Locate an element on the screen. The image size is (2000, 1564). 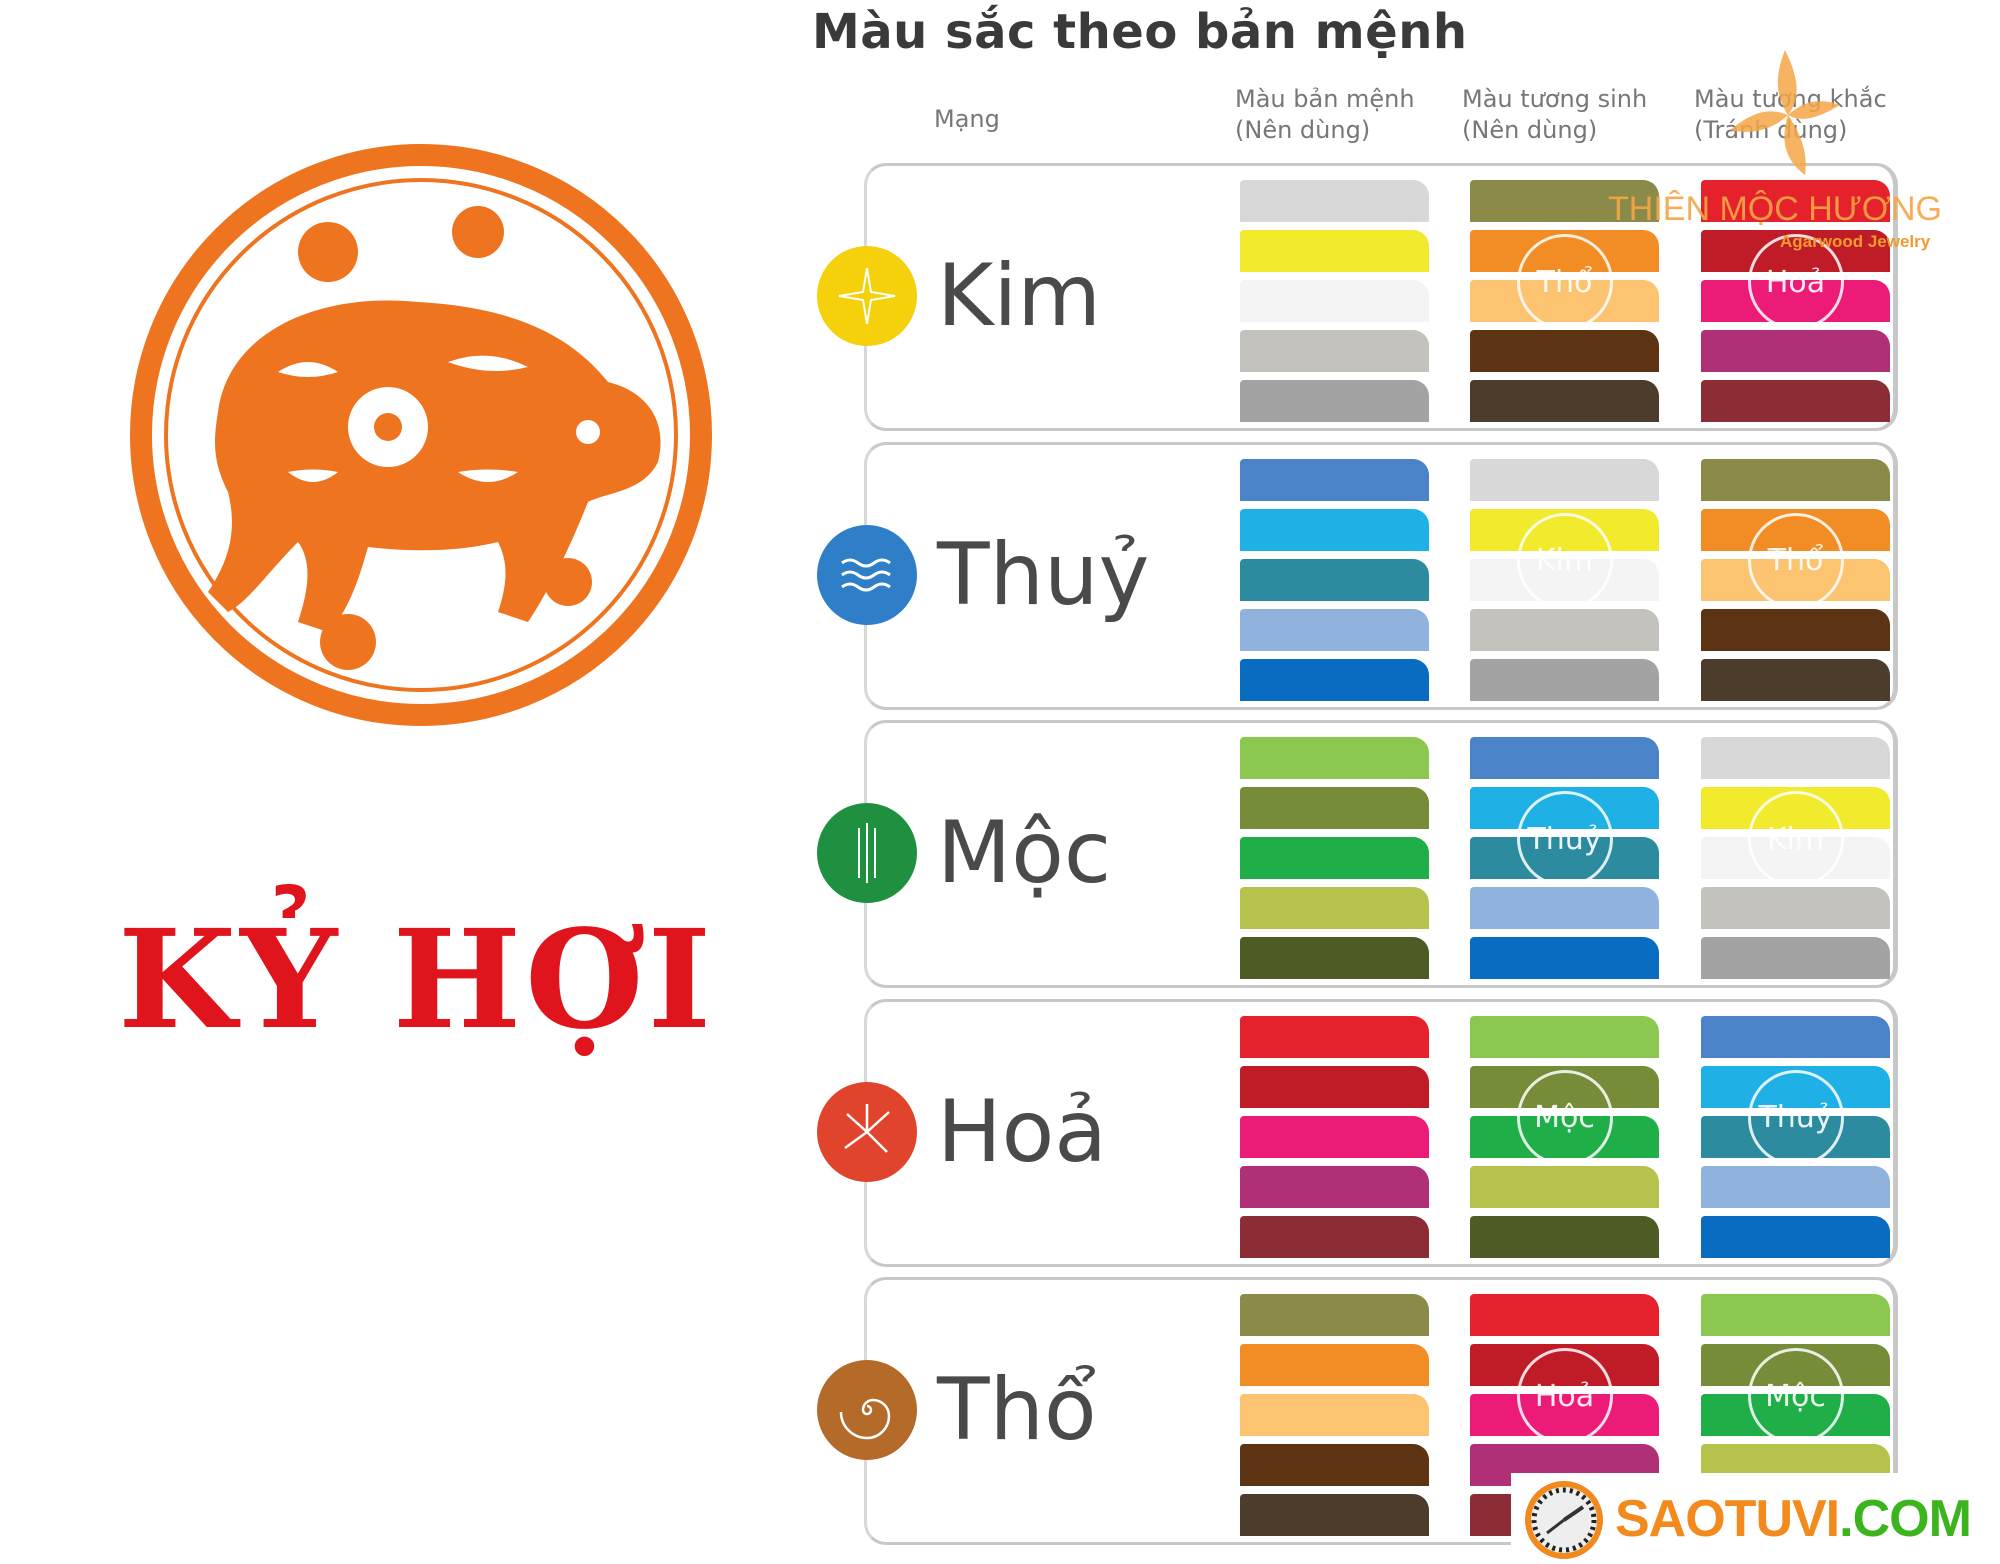
element-name: Mộc is located at coordinates (1024, 853).